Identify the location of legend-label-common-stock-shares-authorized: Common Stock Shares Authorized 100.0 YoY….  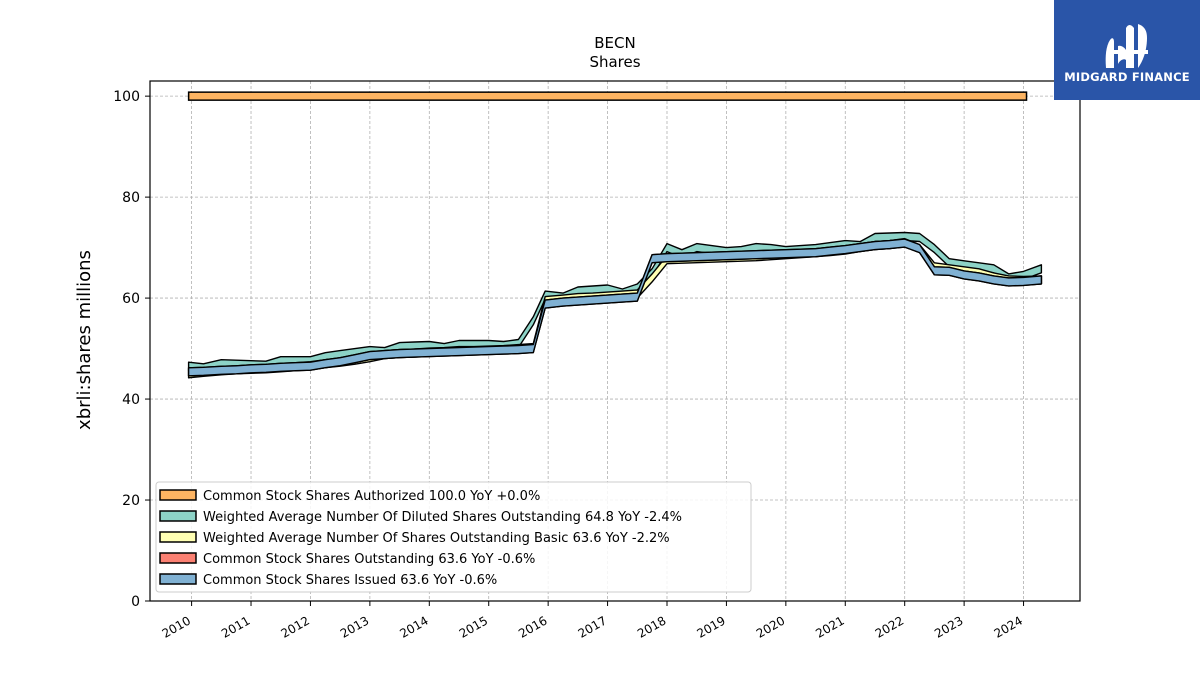
(371, 496).